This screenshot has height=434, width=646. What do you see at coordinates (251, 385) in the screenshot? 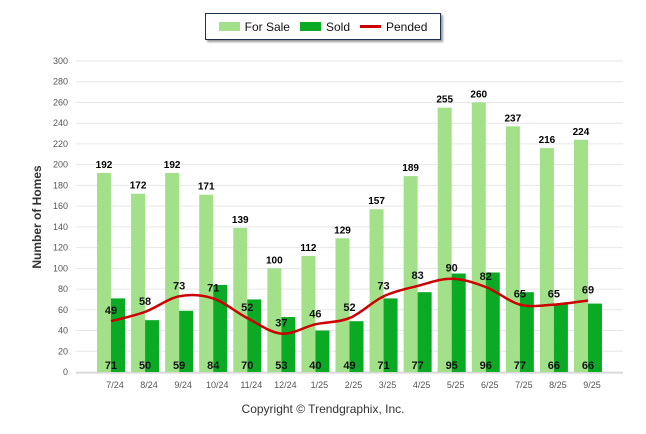
I see `x-tick-label: 11/24` at bounding box center [251, 385].